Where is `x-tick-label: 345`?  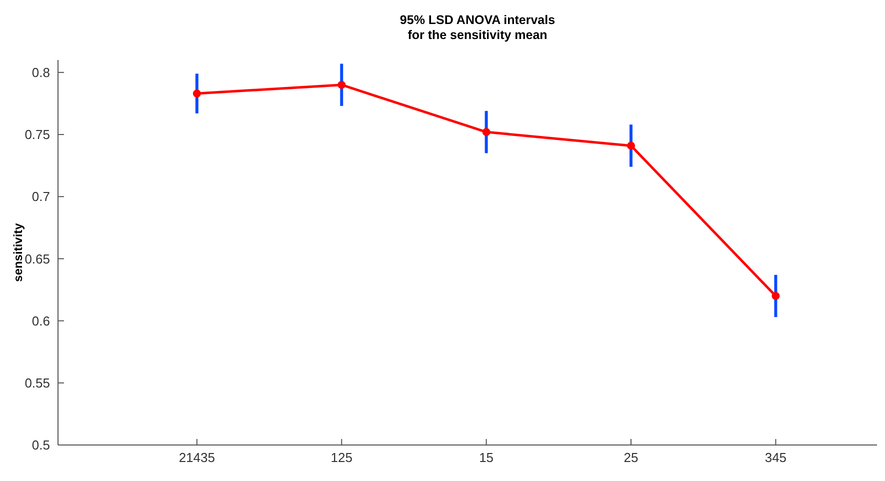 x-tick-label: 345 is located at coordinates (775, 457).